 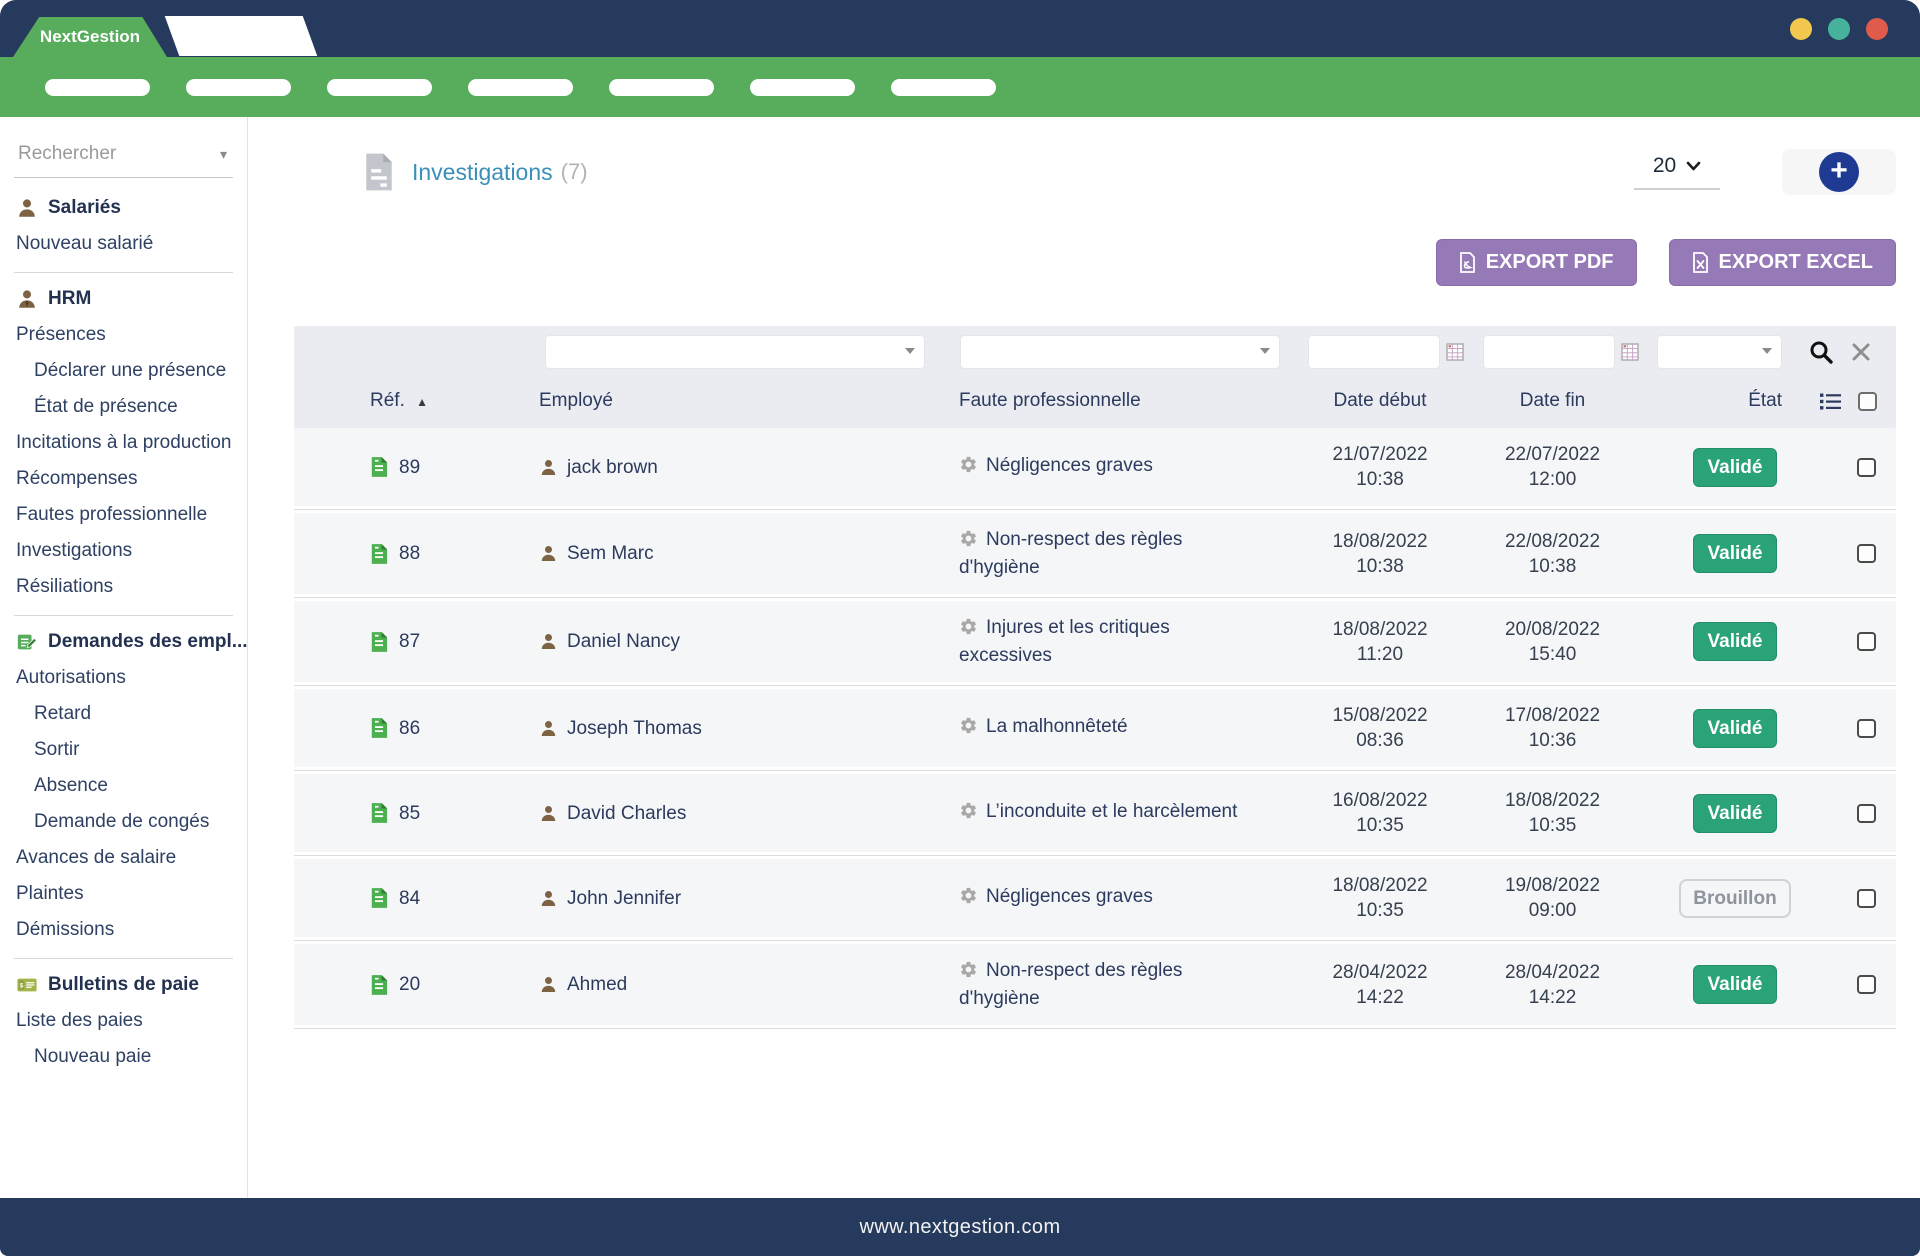 I want to click on brand-tab: NextGestion, so click(x=90, y=37).